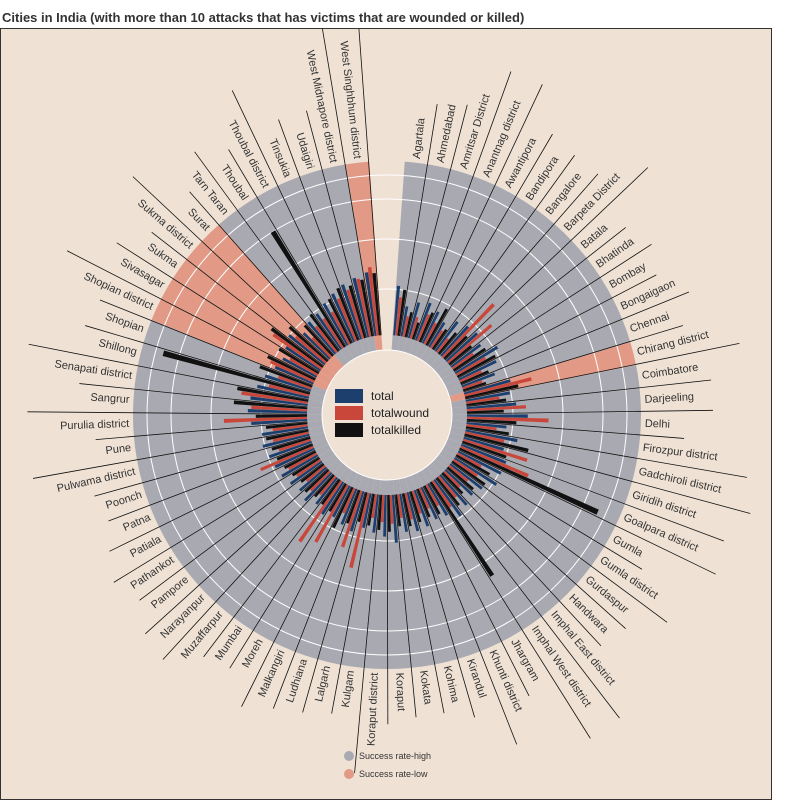 This screenshot has height=800, width=800. Describe the element at coordinates (396, 430) in the screenshot. I see `legend-label-totalkilled: totalkilled` at that location.